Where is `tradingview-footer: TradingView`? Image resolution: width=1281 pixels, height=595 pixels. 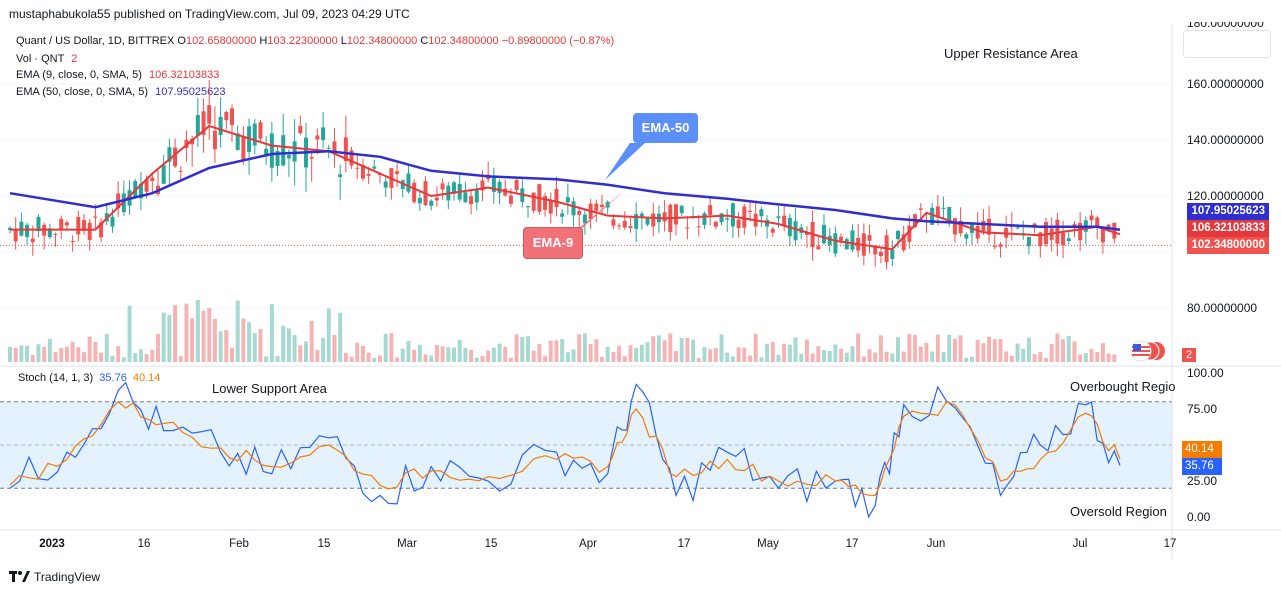
tradingview-footer: TradingView is located at coordinates (54, 577).